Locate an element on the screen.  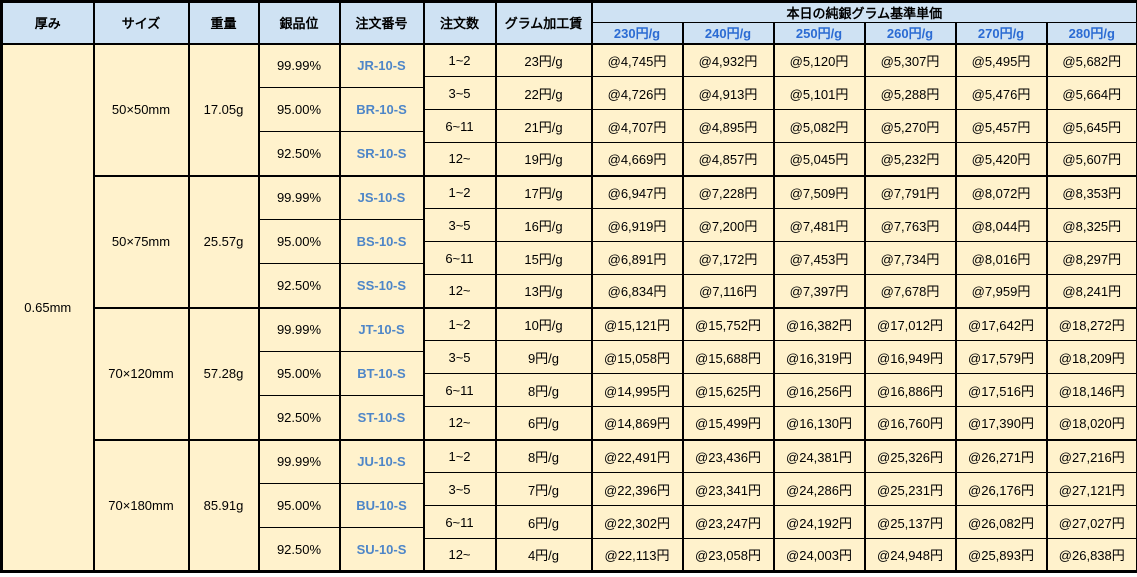
col-header-thickness: 厚み is located at coordinates (47, 23).